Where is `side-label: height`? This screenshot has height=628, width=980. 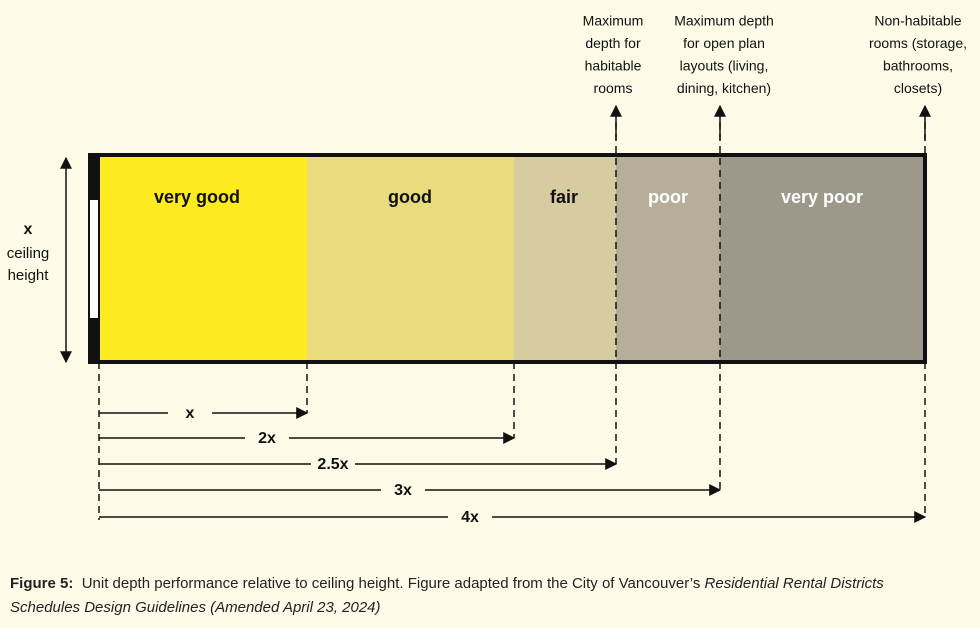
side-label: height is located at coordinates (29, 275).